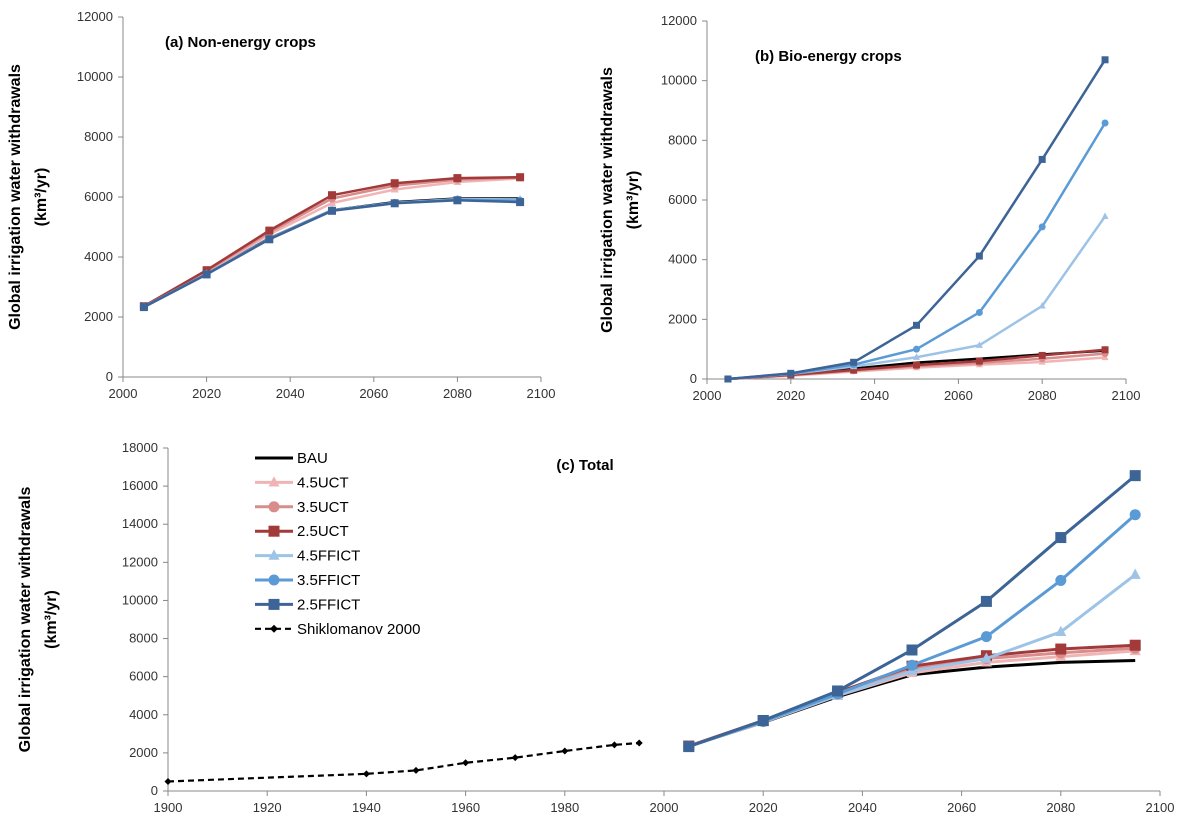 This screenshot has height=825, width=1188. Describe the element at coordinates (302, 531) in the screenshot. I see `legend-item-2-5uct: 2.5UCT` at that location.